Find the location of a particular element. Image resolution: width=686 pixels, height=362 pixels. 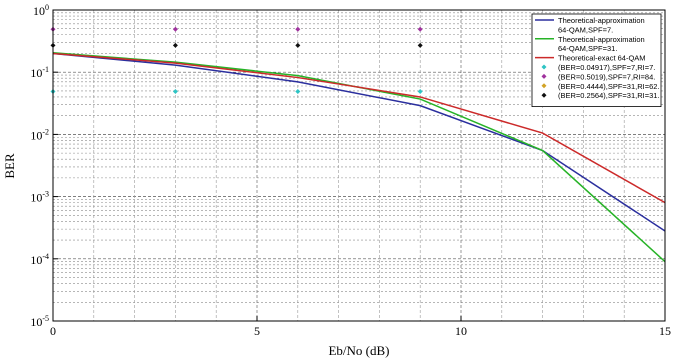

y-tick-label: 10⁰ is located at coordinates (41, 10).